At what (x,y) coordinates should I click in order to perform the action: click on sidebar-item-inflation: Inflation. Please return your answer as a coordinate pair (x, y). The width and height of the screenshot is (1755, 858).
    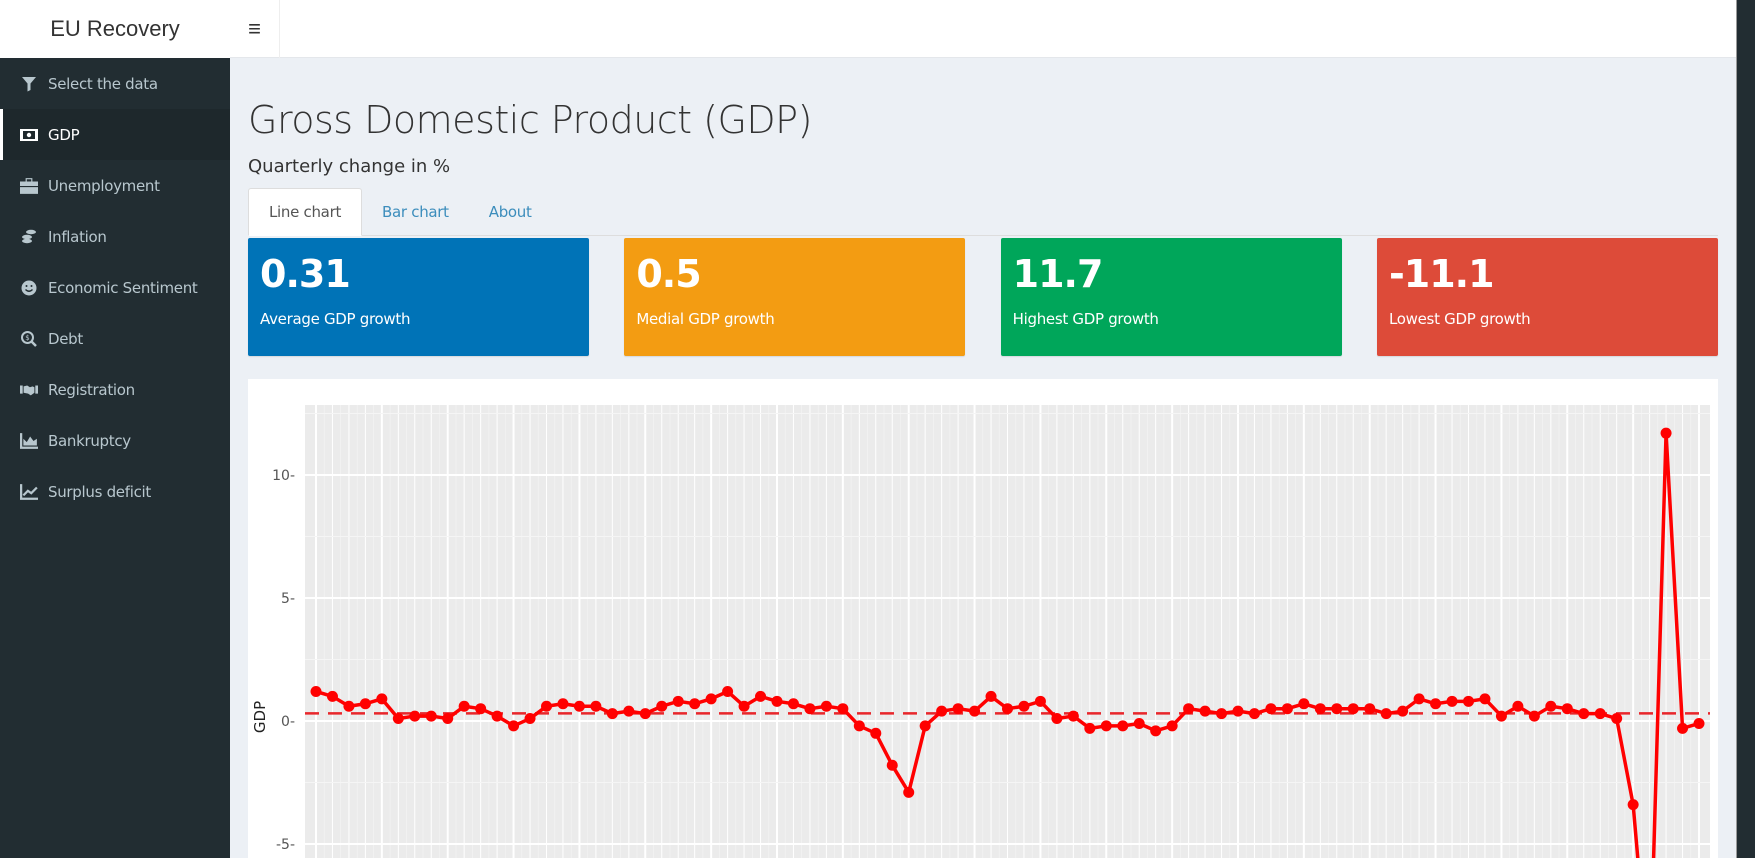
    Looking at the image, I should click on (115, 236).